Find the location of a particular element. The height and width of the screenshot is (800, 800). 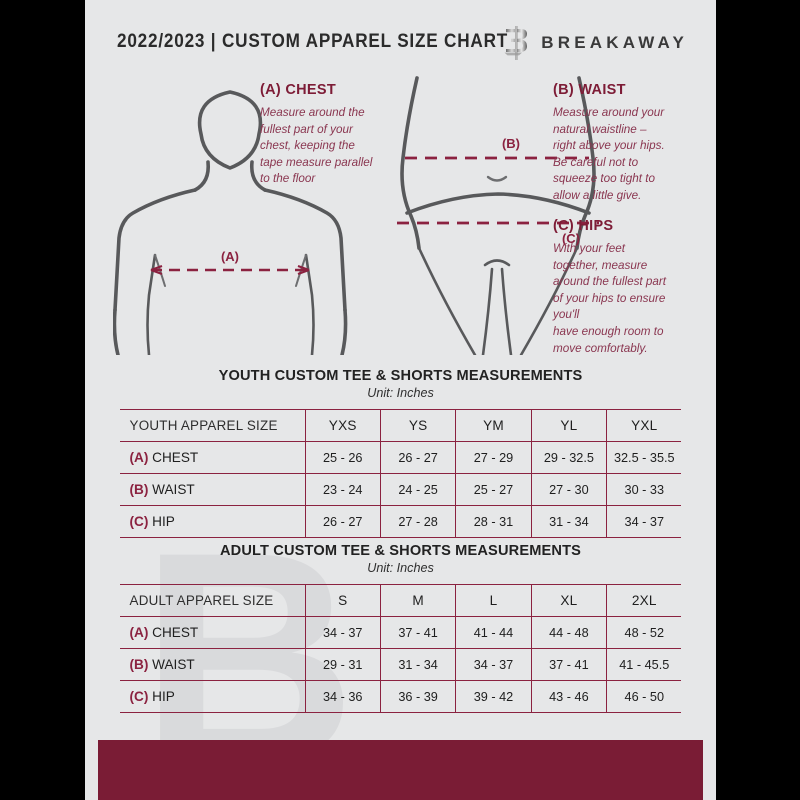

adult-size-column-2xl: 2XL is located at coordinates (644, 600).